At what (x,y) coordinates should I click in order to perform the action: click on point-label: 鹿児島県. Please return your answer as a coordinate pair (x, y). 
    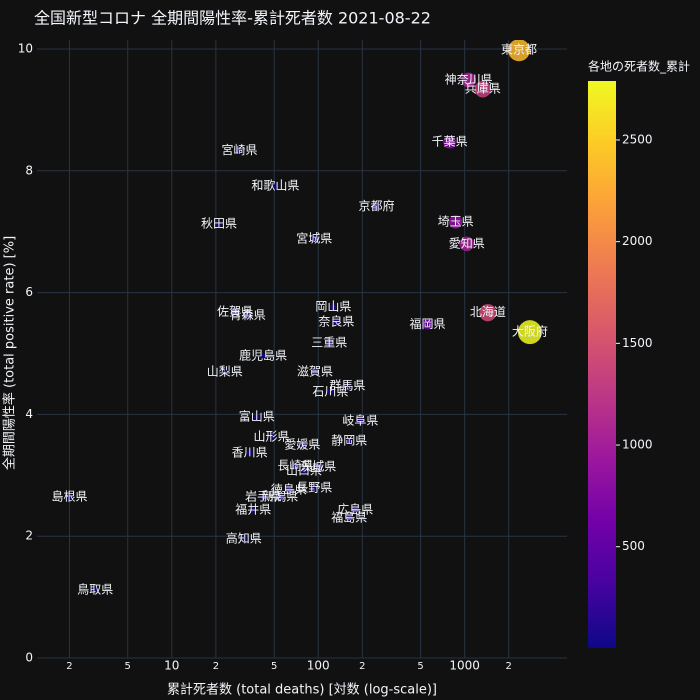
    Looking at the image, I should click on (263, 354).